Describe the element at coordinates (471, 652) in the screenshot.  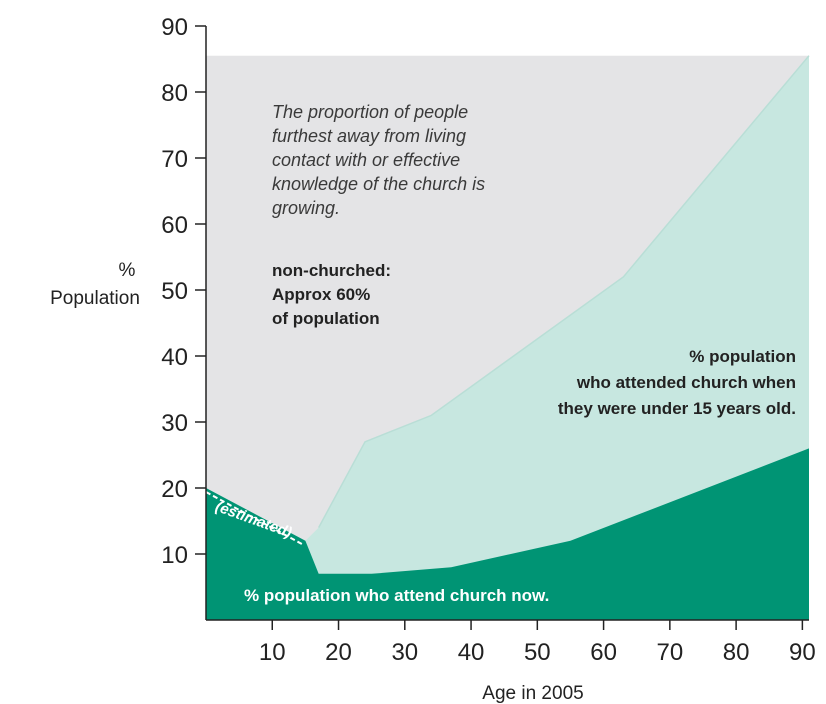
I see `x-tick-label: 40` at that location.